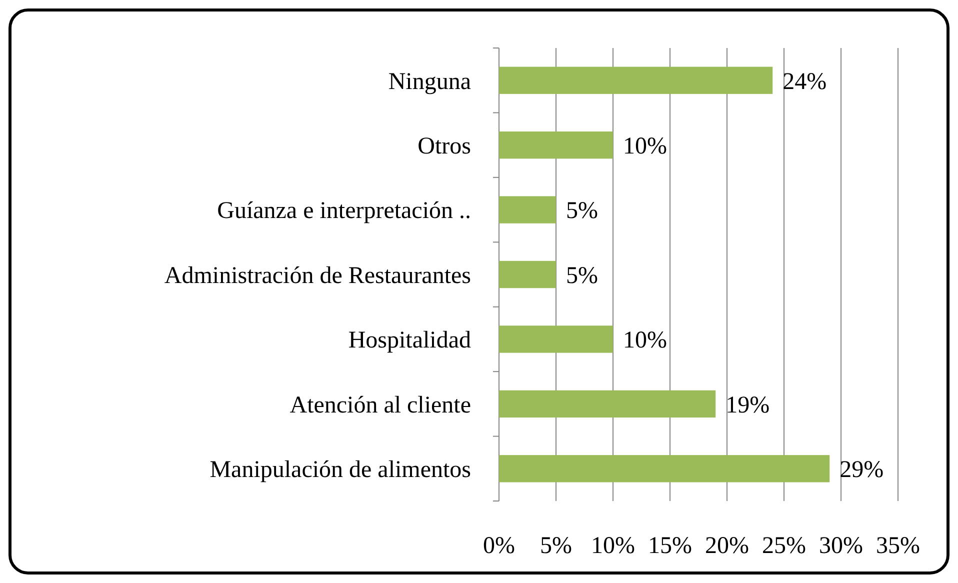 This screenshot has width=958, height=583. Describe the element at coordinates (804, 81) in the screenshot. I see `data-label: 24%` at that location.